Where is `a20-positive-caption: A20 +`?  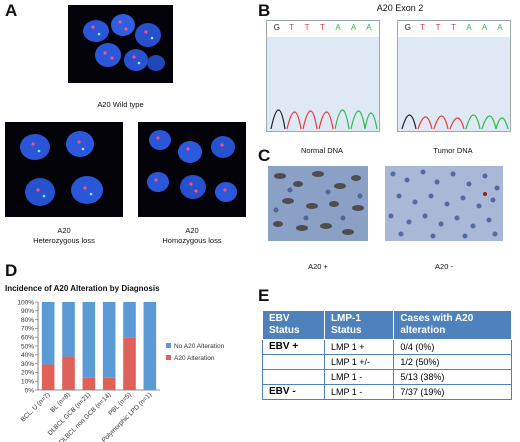
a20-positive-caption: A20 + is located at coordinates (318, 266).